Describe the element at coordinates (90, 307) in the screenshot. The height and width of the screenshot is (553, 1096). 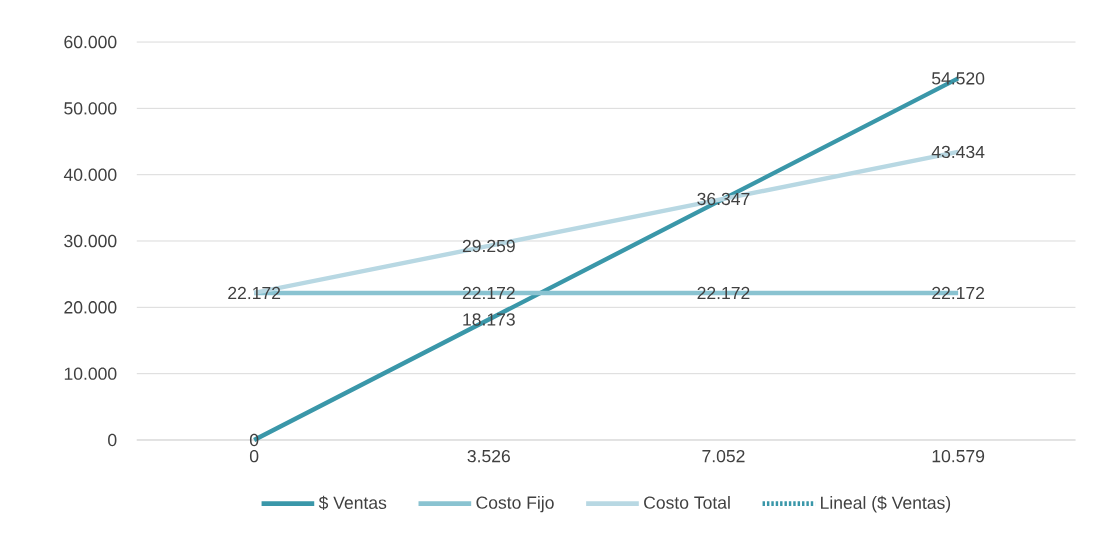
I see `y-tick-label: 20.000` at that location.